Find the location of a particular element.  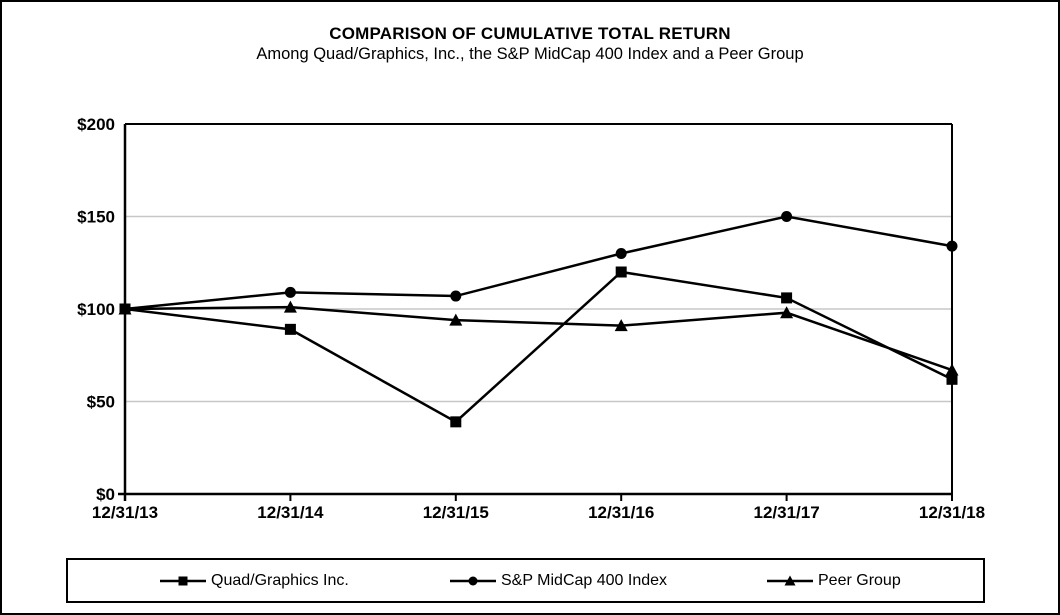

legend-key-triangle-icon is located at coordinates (790, 580).